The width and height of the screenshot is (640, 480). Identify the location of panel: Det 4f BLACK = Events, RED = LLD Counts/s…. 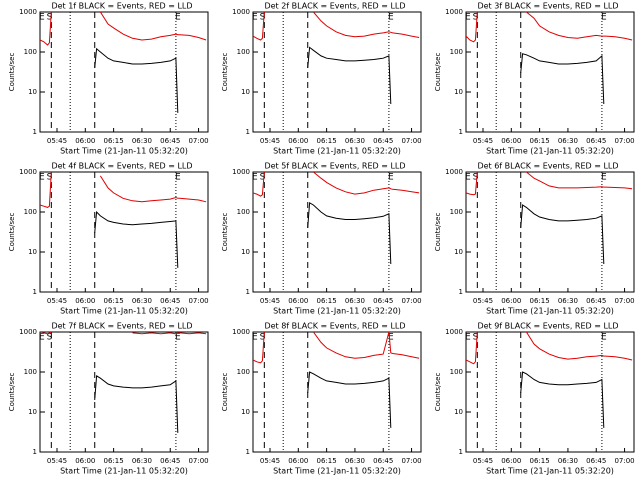
(108, 239).